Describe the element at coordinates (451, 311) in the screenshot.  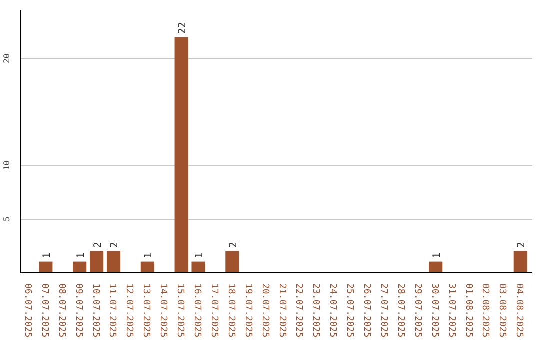
I see `x-tick-label: 31.07.2025` at that location.